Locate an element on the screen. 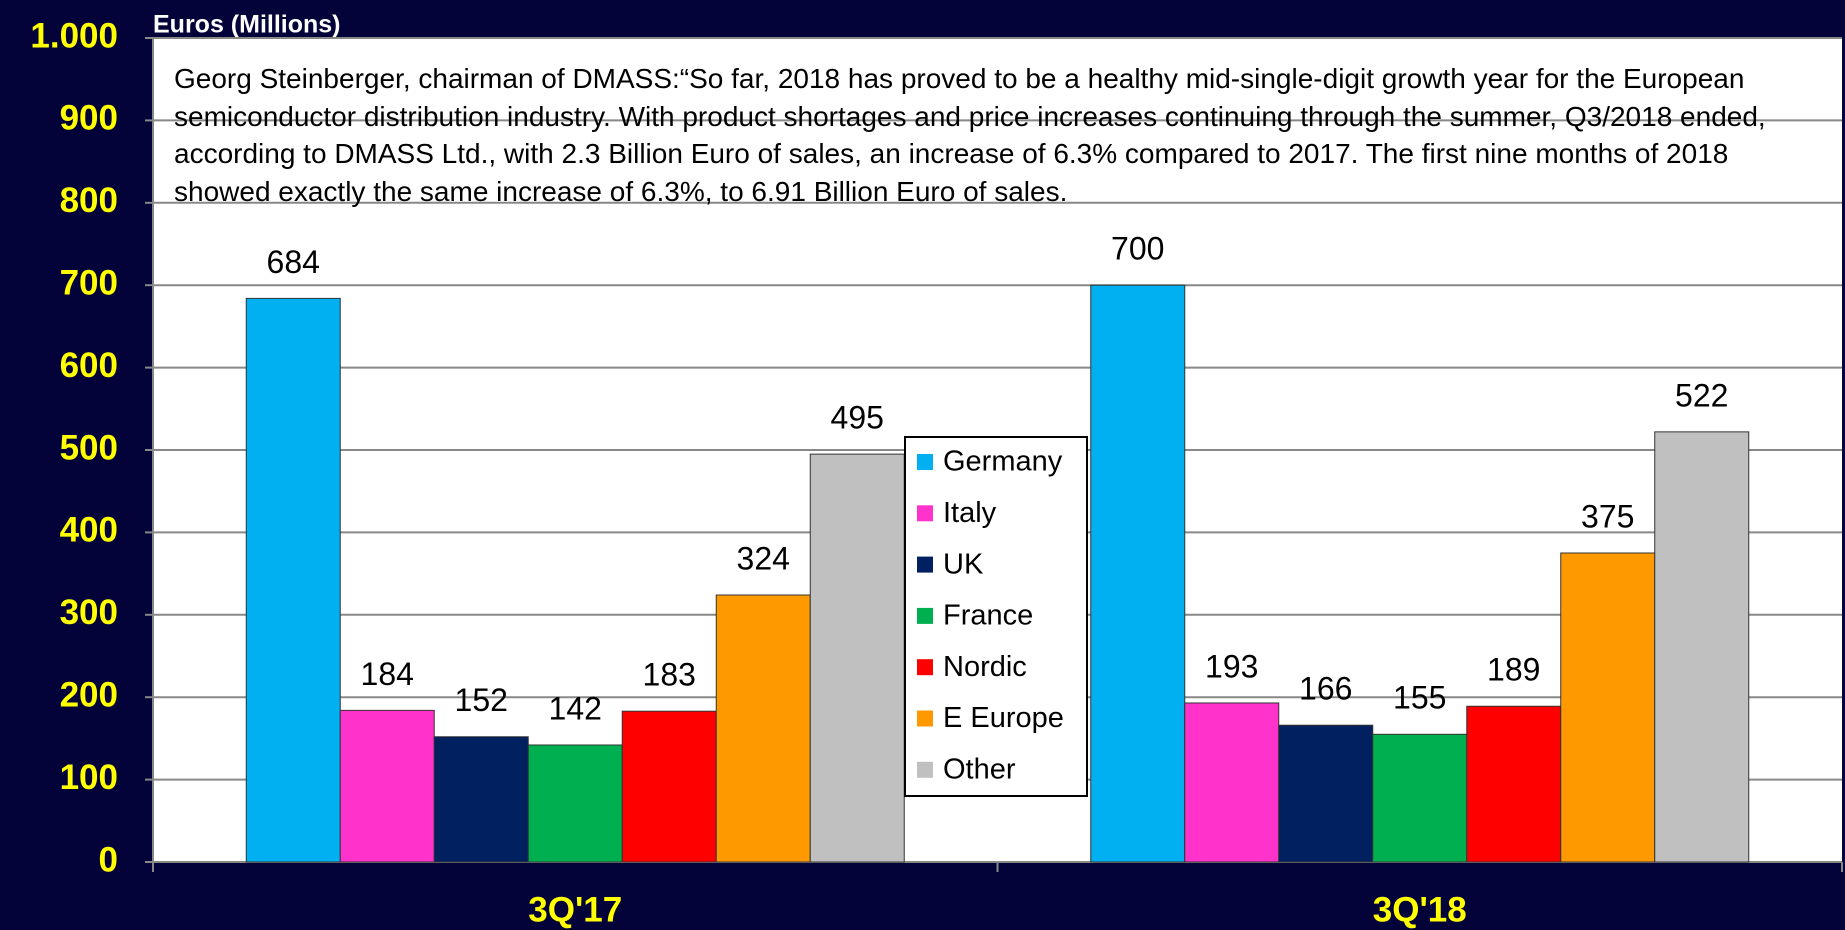 The width and height of the screenshot is (1845, 930). legend-label: Other is located at coordinates (979, 769).